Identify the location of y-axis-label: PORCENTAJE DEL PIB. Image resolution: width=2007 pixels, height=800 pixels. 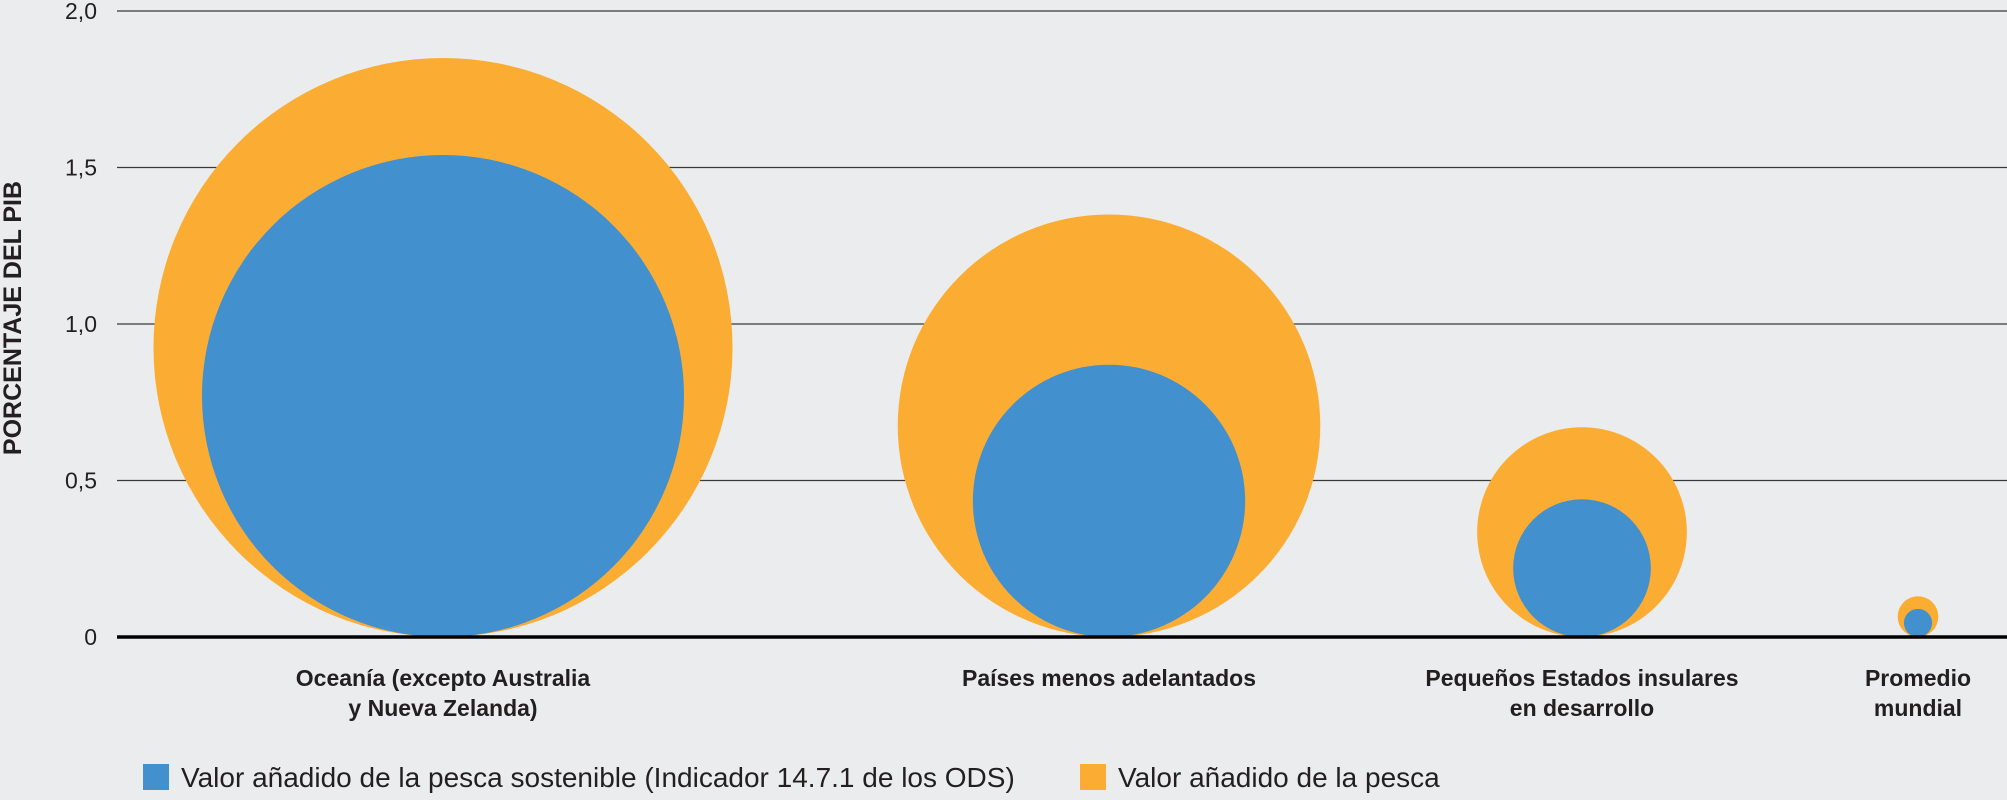
(13, 318).